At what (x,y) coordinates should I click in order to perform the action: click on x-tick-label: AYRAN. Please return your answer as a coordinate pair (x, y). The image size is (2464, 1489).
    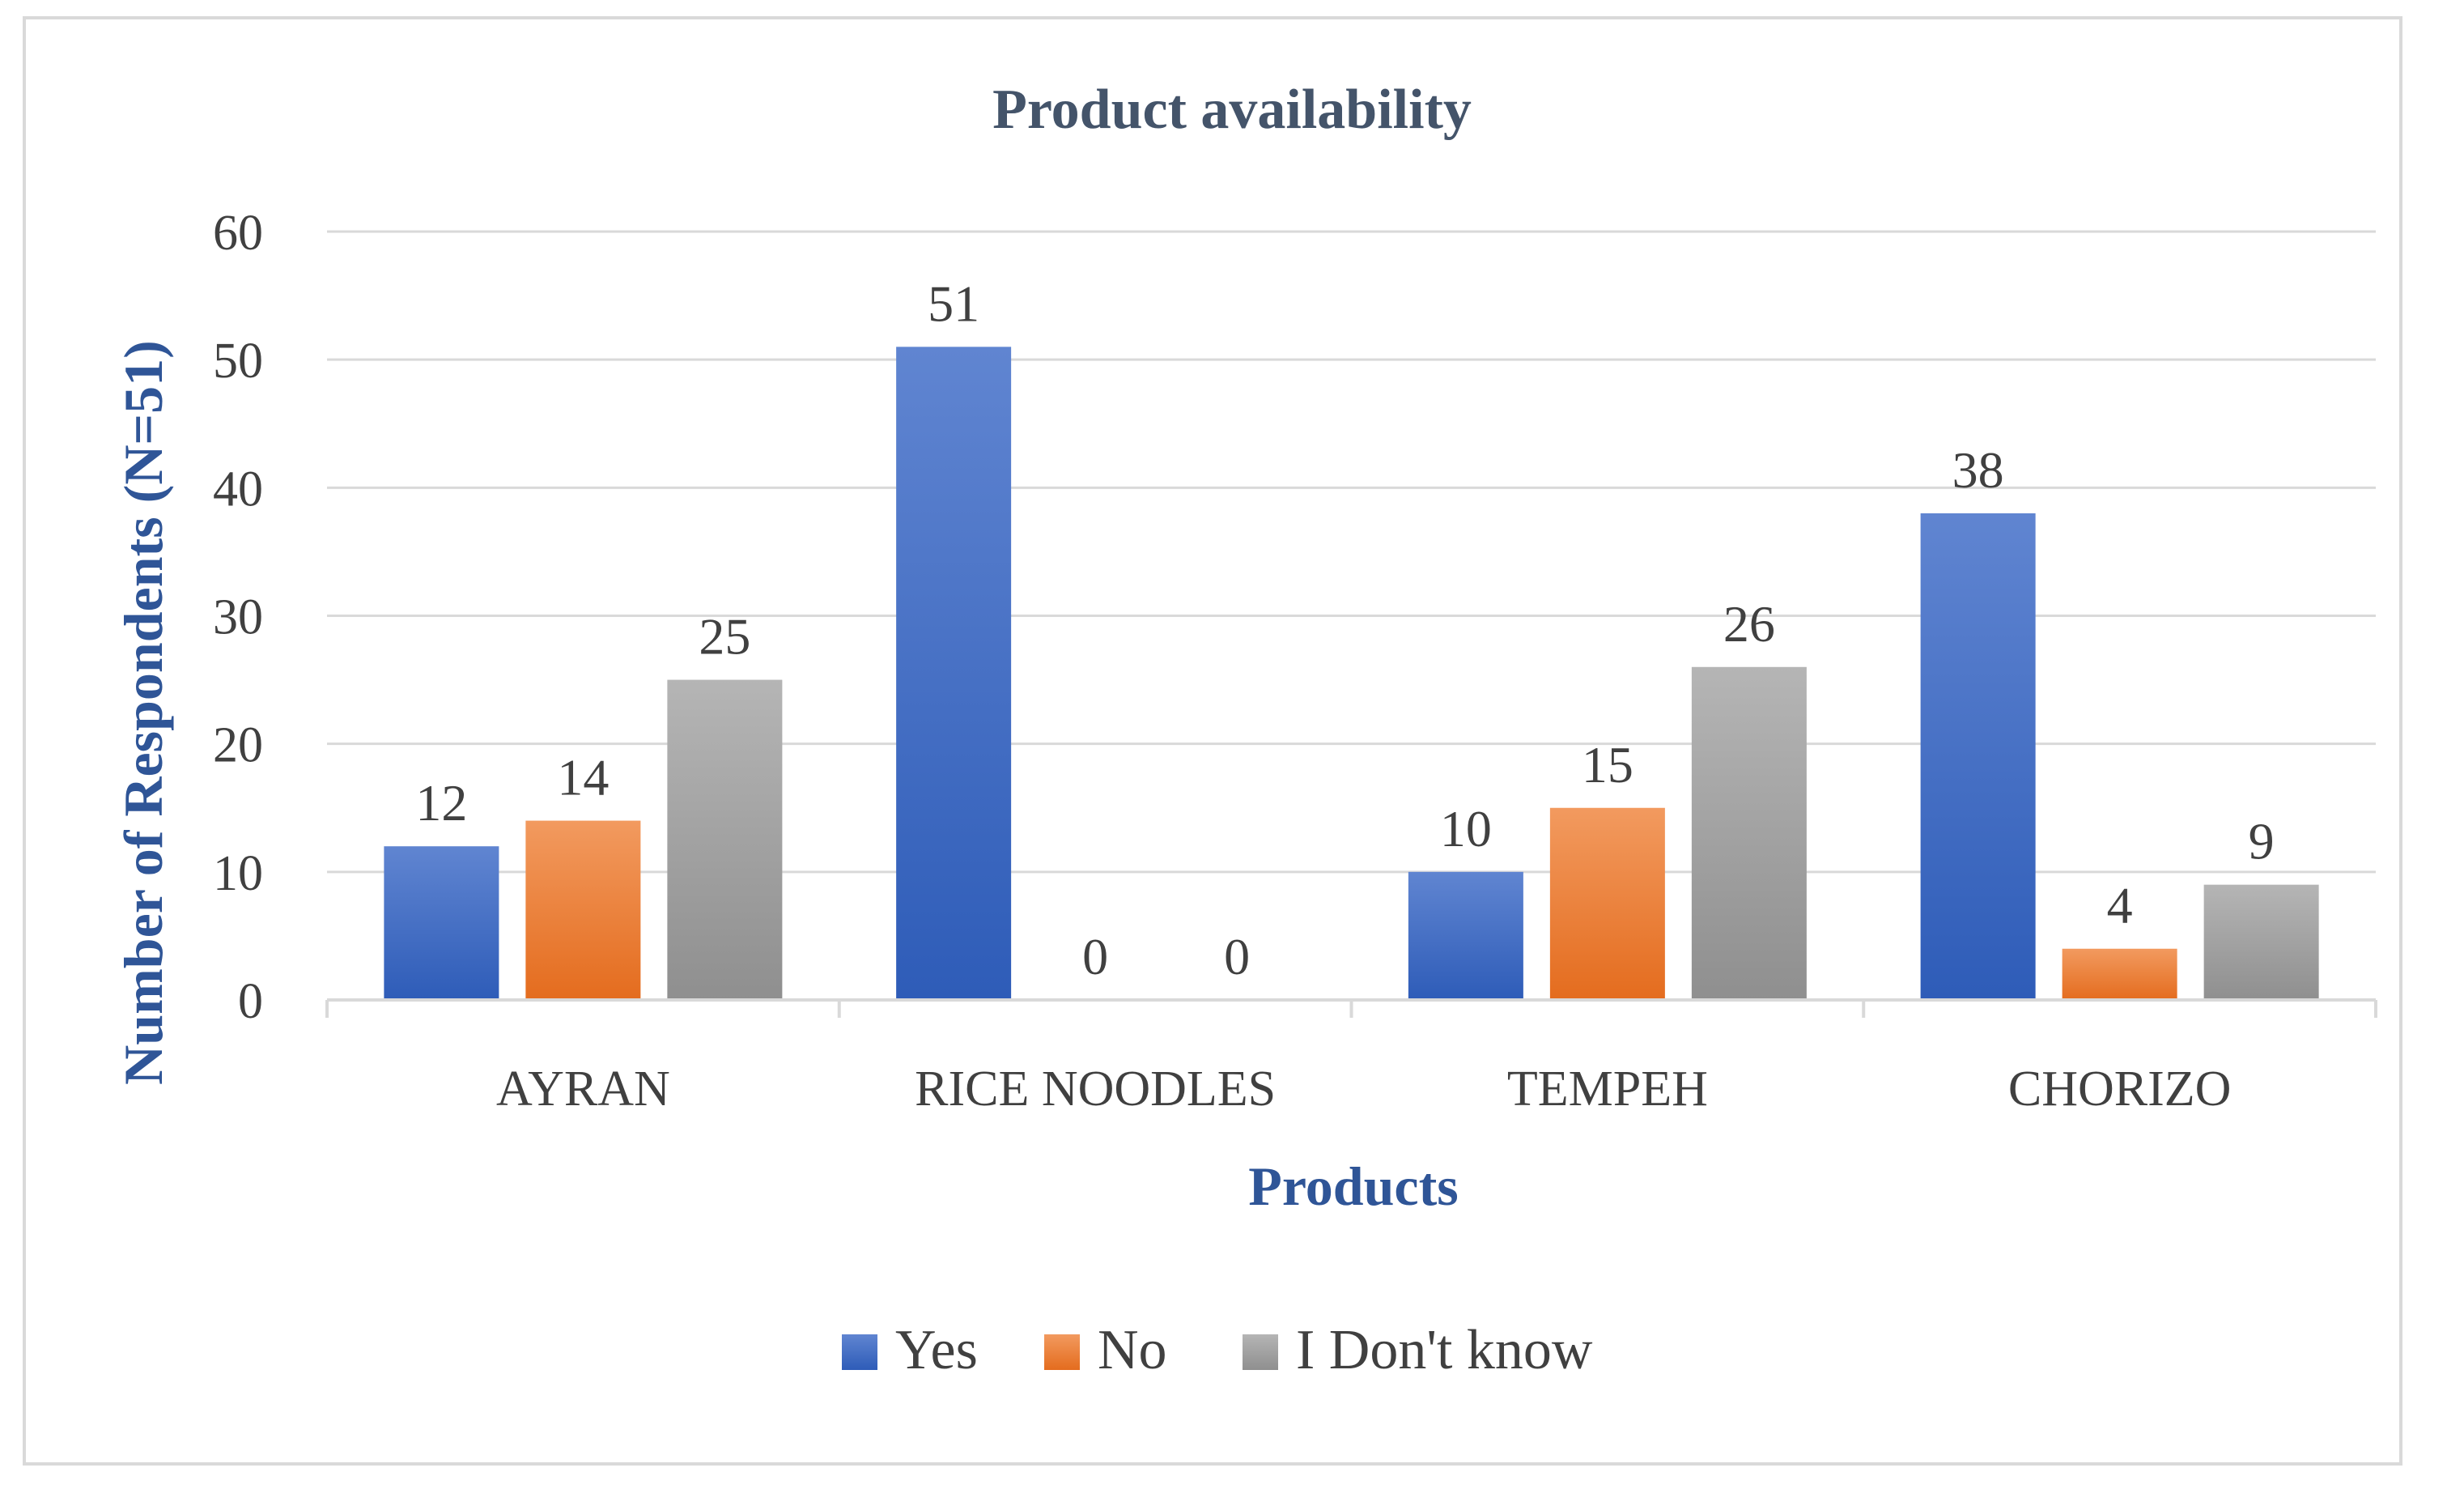
    Looking at the image, I should click on (583, 1089).